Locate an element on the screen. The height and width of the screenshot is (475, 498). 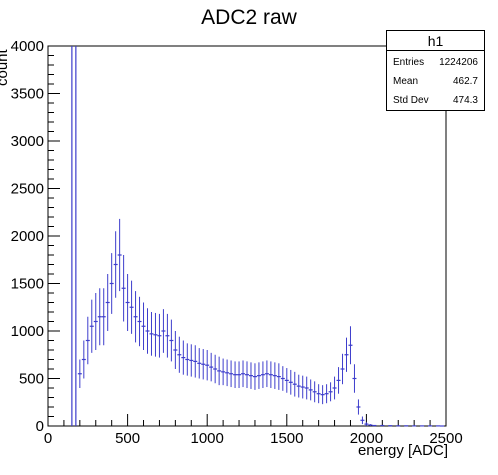
y-tick-label: 1000 is located at coordinates (27, 331).